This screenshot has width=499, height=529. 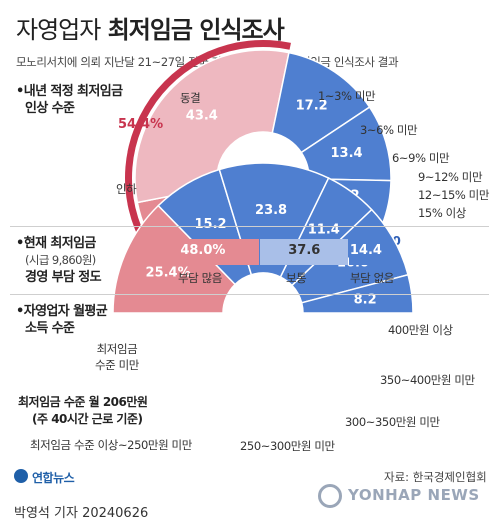 I want to click on pie1-label-r6_9: 6~9% 미만, so click(x=421, y=158).